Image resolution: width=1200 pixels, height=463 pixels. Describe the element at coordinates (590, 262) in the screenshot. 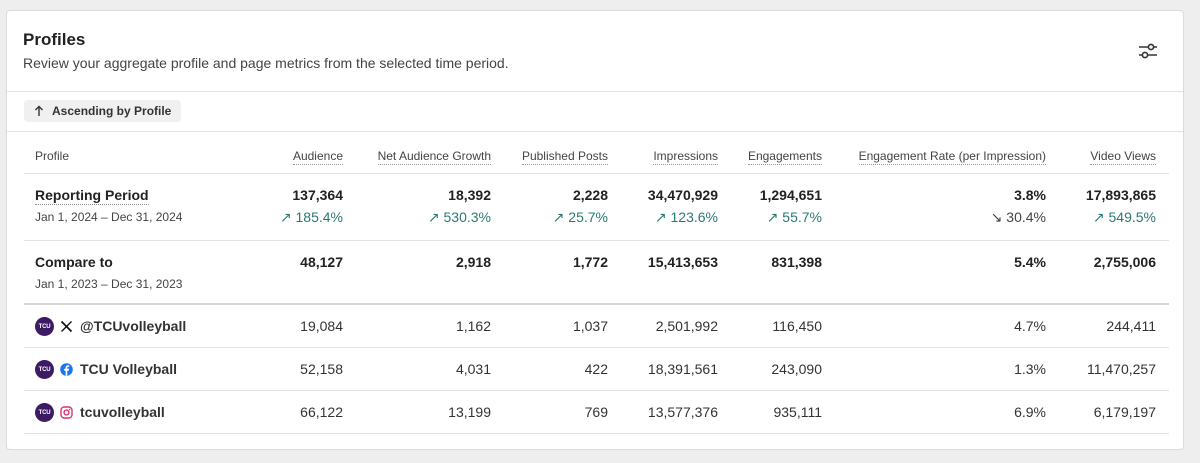

I see `compare-published: 1,772` at that location.